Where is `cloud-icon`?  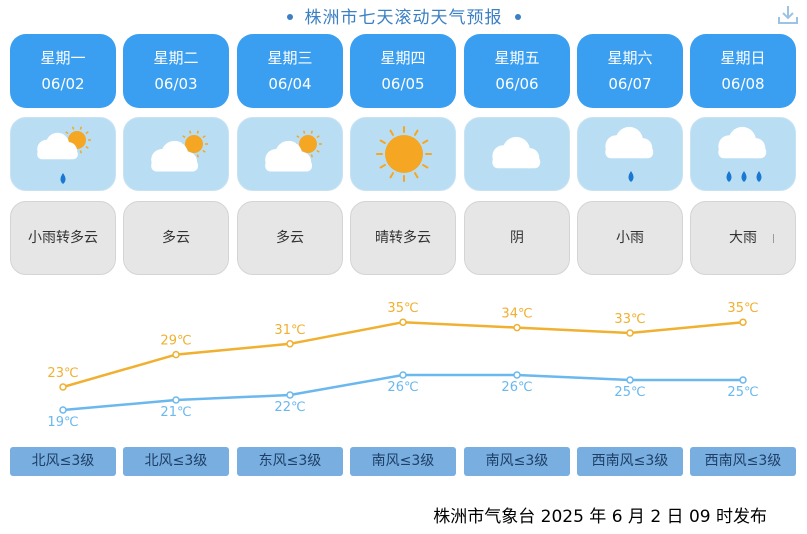
cloud-icon is located at coordinates (517, 154).